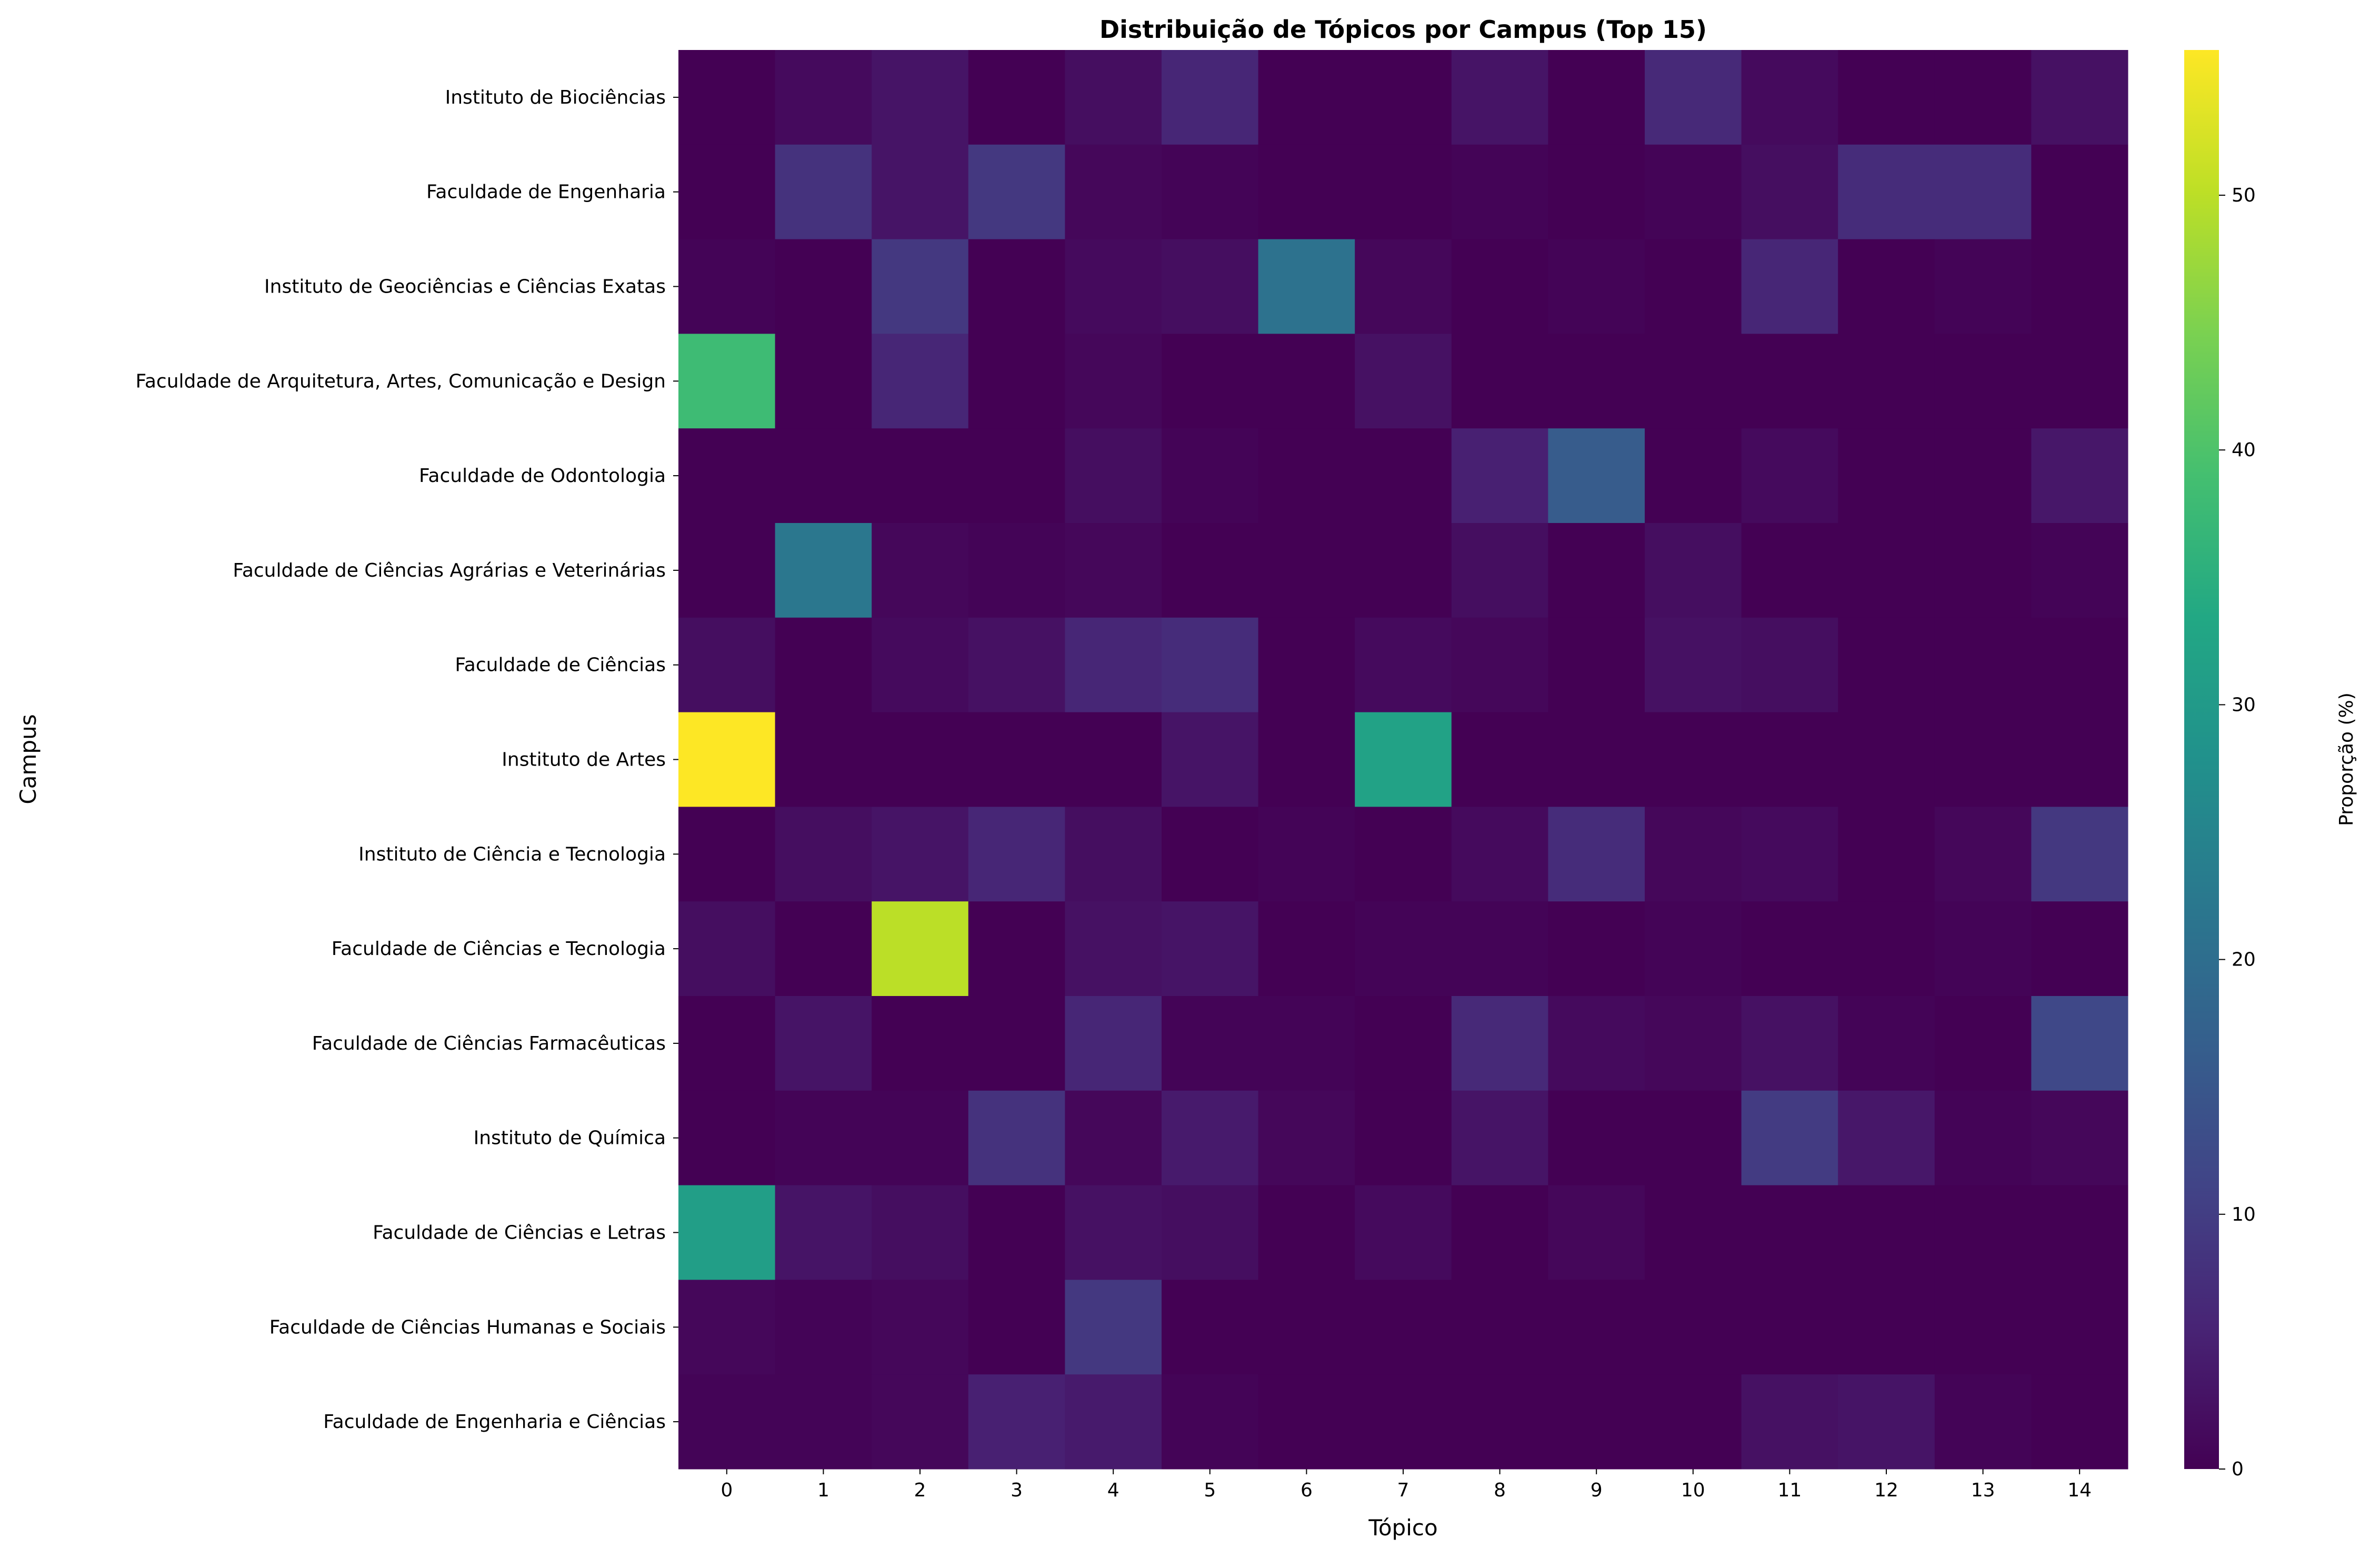  What do you see at coordinates (2237, 832) in the screenshot?
I see `colorbar-ticks: 0 10 20 30 40 50` at bounding box center [2237, 832].